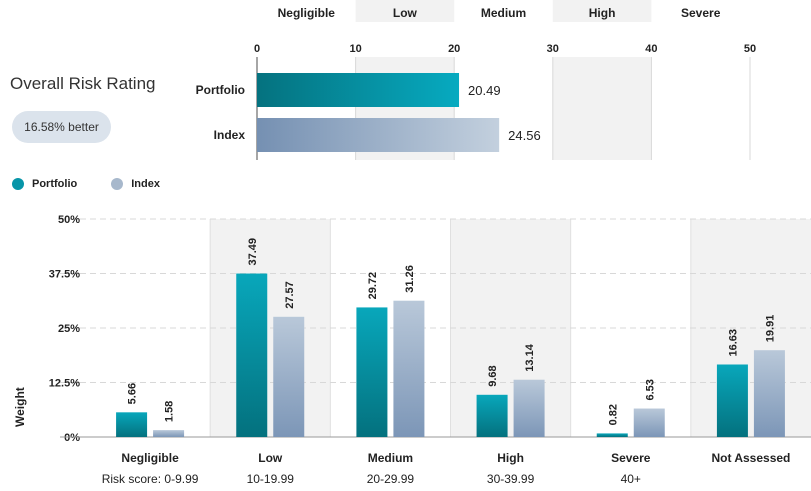 This screenshot has width=811, height=491. I want to click on data-label: 29.72, so click(373, 286).